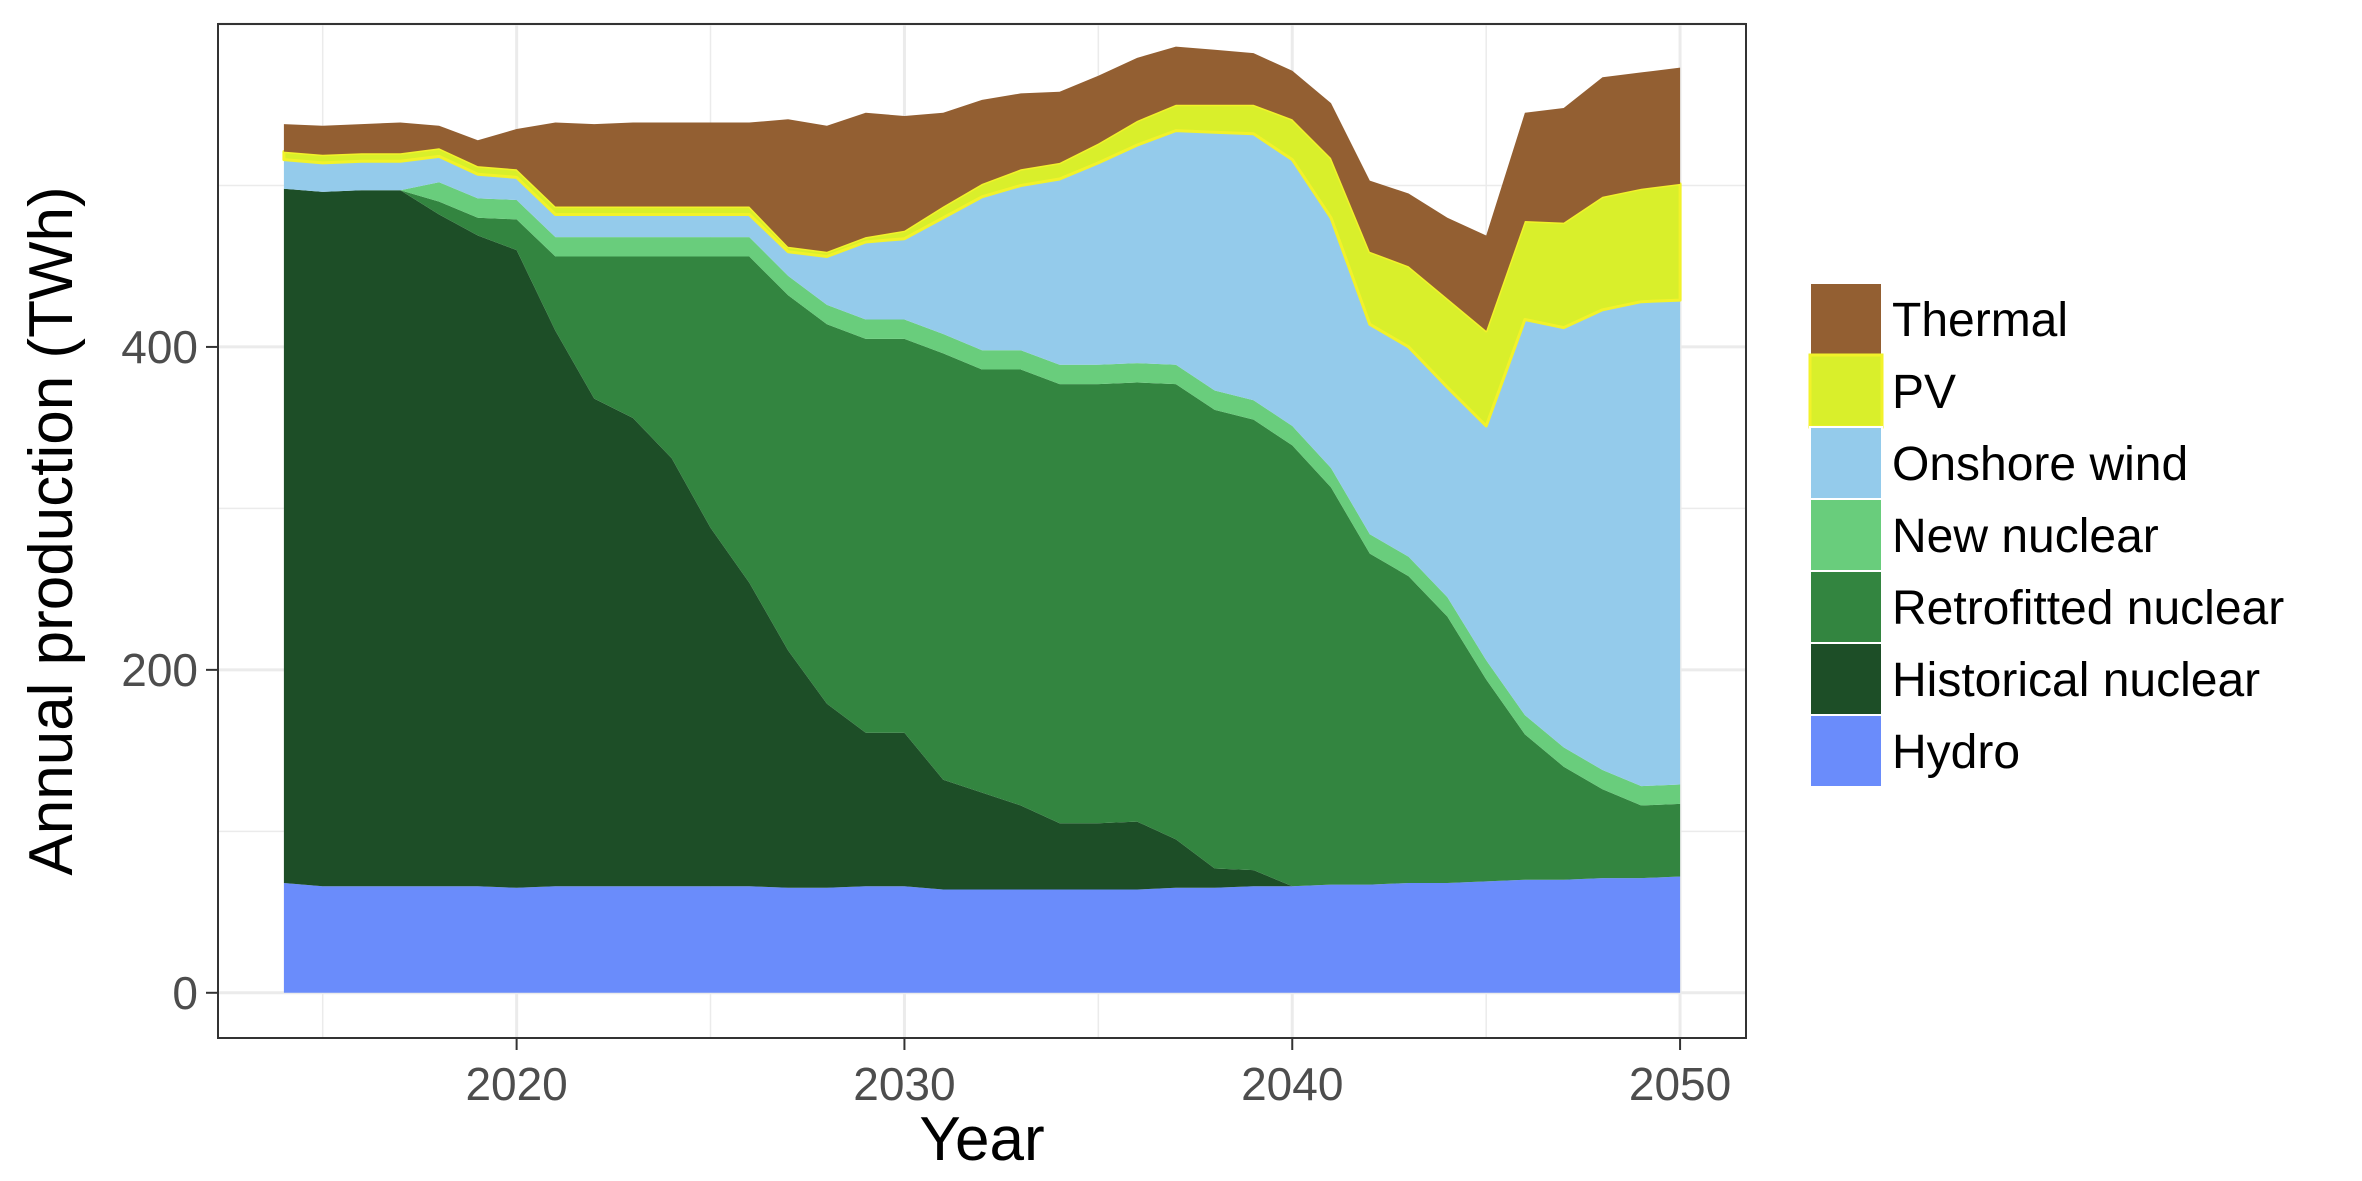  What do you see at coordinates (1924, 392) in the screenshot?
I see `legend-label-pv: PV` at bounding box center [1924, 392].